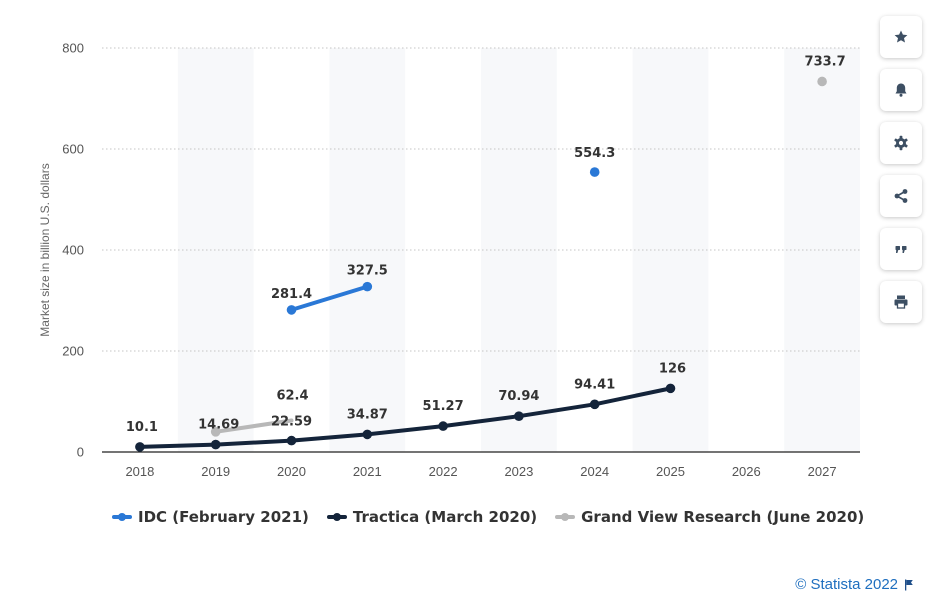 The image size is (936, 605). Describe the element at coordinates (367, 414) in the screenshot. I see `data-label: 34.87` at that location.